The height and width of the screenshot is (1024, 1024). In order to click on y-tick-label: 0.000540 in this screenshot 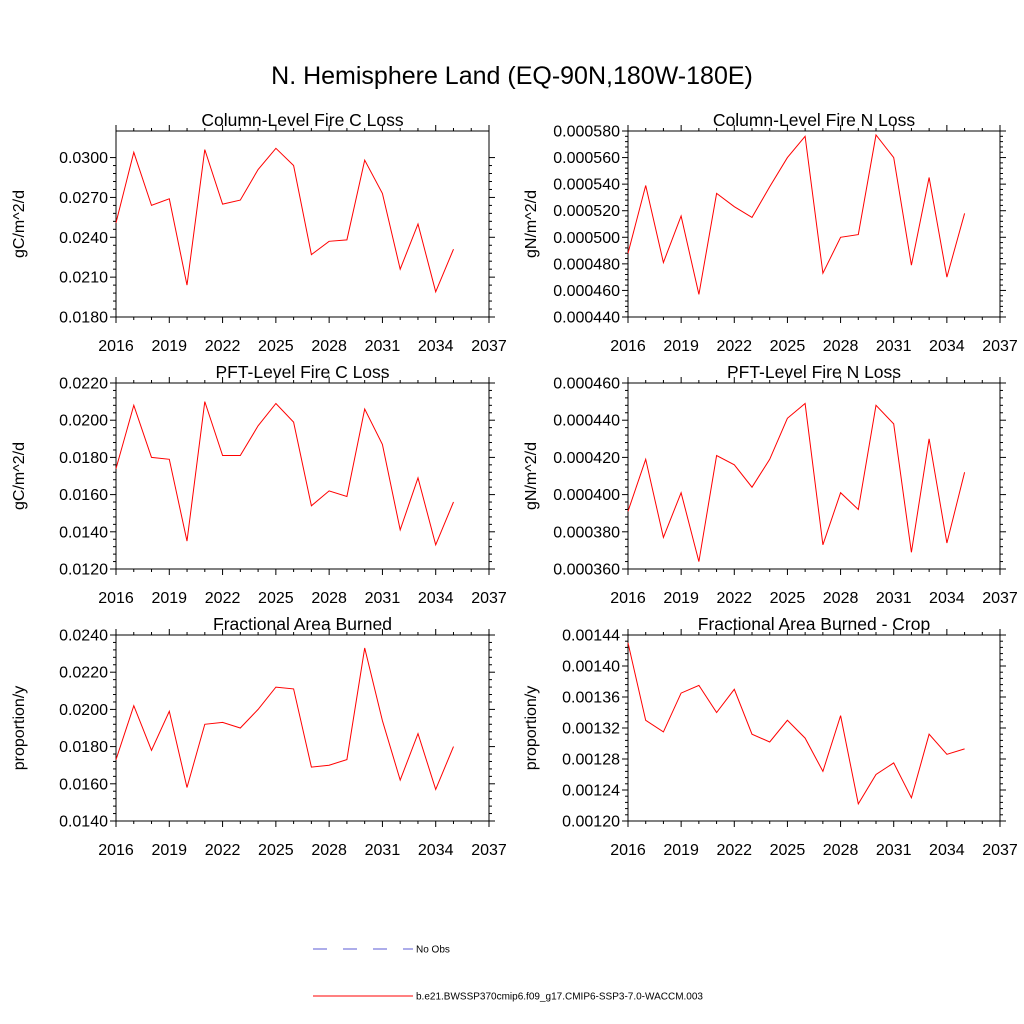, I will do `click(586, 185)`.